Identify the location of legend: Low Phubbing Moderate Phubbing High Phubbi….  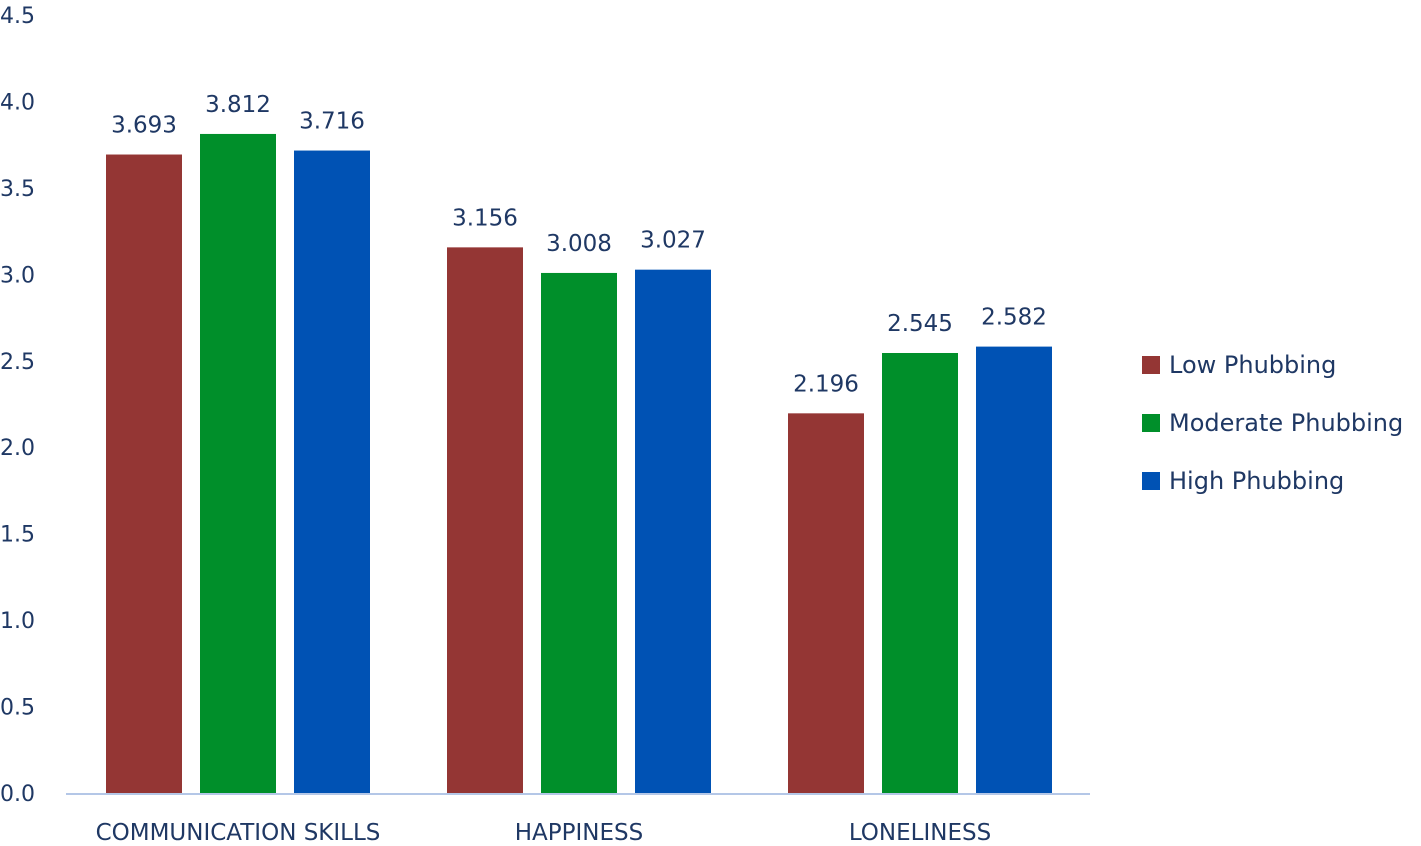
(1272, 423).